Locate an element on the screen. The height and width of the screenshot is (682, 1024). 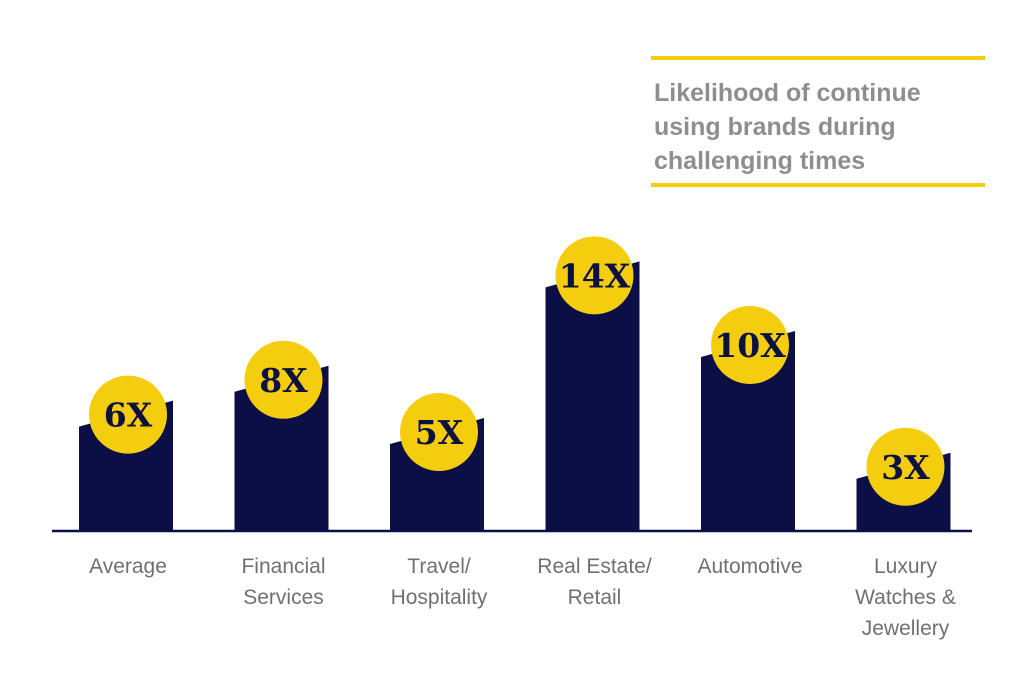
category-label: Real Estate/Retail is located at coordinates (594, 582).